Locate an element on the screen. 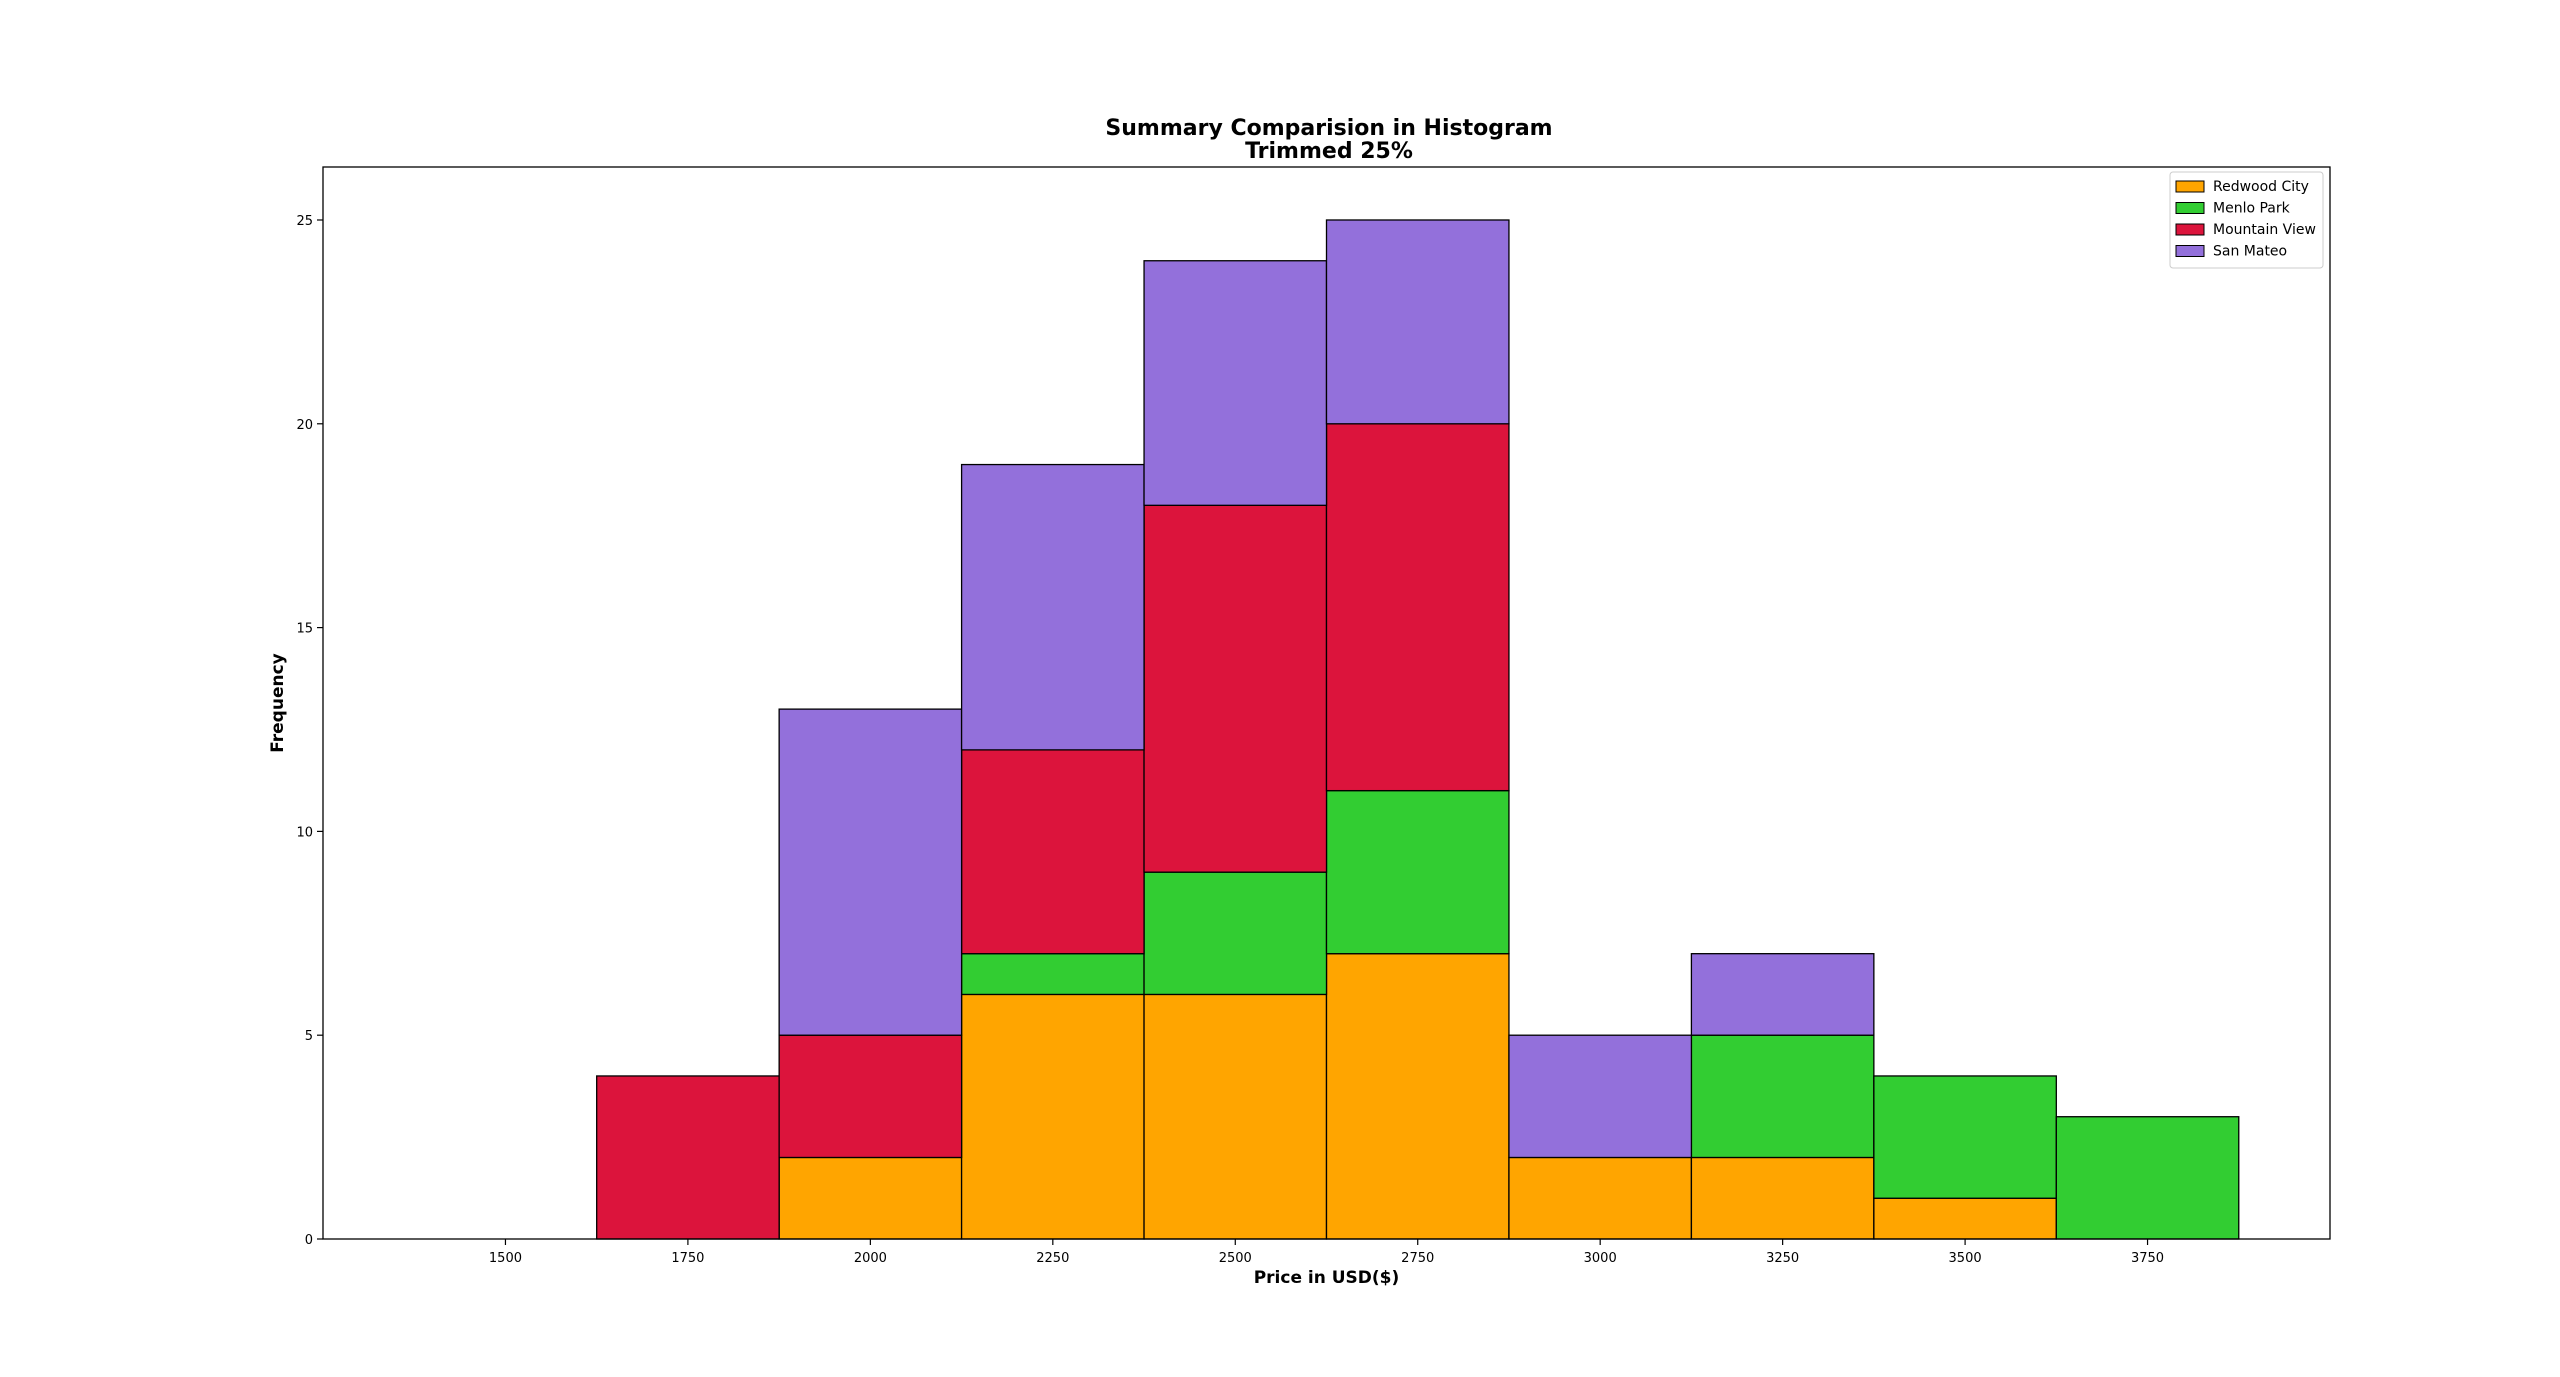  x-tick-label: 3000 is located at coordinates (1600, 1258).